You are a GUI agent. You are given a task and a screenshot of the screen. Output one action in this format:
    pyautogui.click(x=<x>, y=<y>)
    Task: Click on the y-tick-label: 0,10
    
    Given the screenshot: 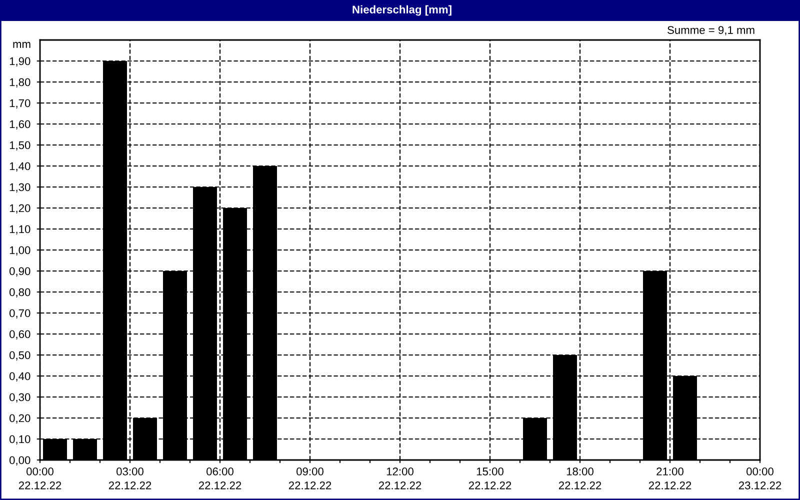 What is the action you would take?
    pyautogui.click(x=20, y=439)
    